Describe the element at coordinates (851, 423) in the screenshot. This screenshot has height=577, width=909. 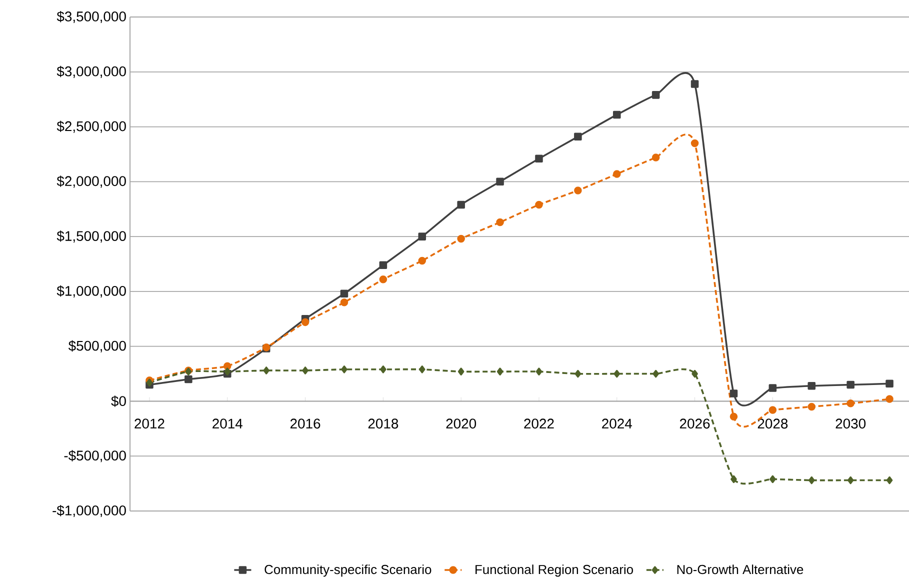
I see `x-tick-label: 2030` at that location.